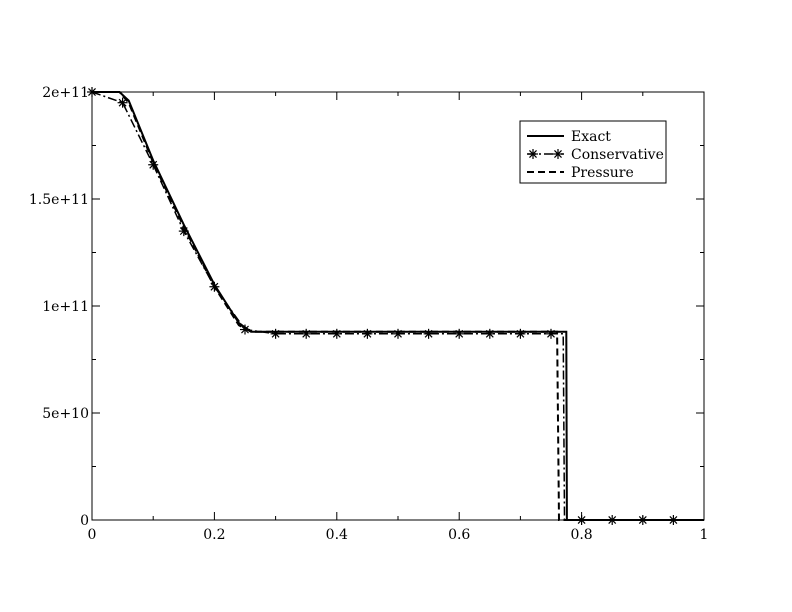  What do you see at coordinates (59, 200) in the screenshot?
I see `y-tick-label: 1.5e+11` at bounding box center [59, 200].